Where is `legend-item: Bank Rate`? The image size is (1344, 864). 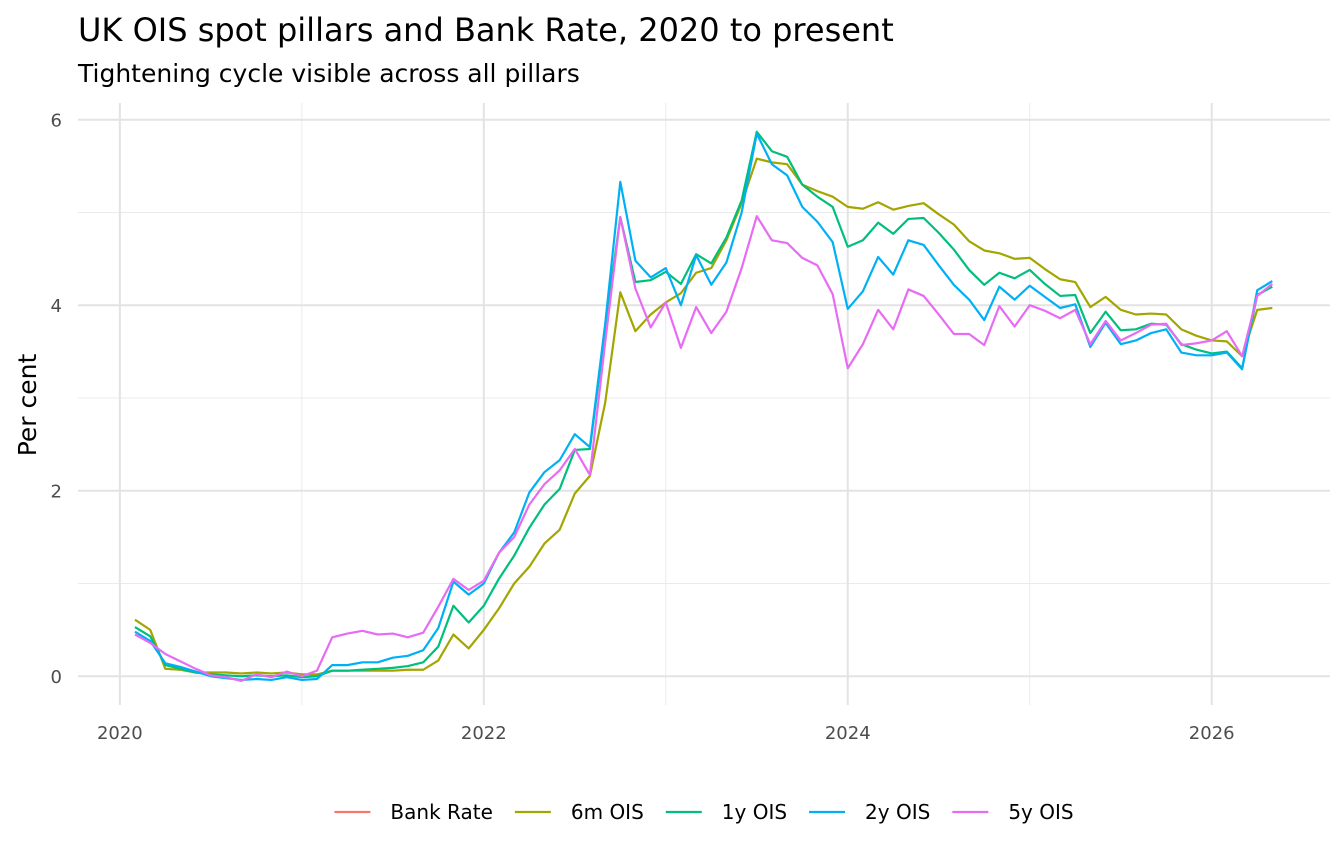 legend-item: Bank Rate is located at coordinates (413, 812).